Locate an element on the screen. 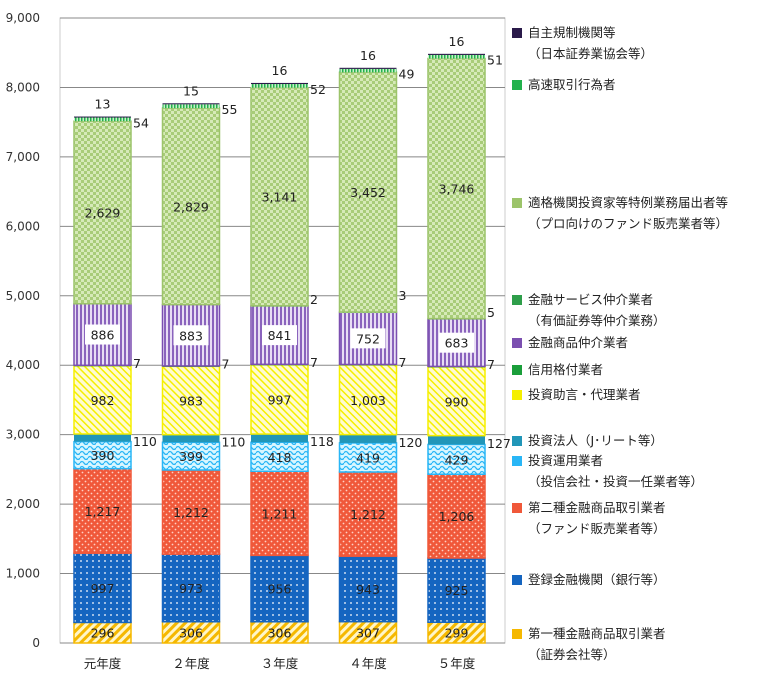 This screenshot has width=783, height=679. legend-item: 自主規制機関等 （日本証券業協会等） is located at coordinates (582, 43).